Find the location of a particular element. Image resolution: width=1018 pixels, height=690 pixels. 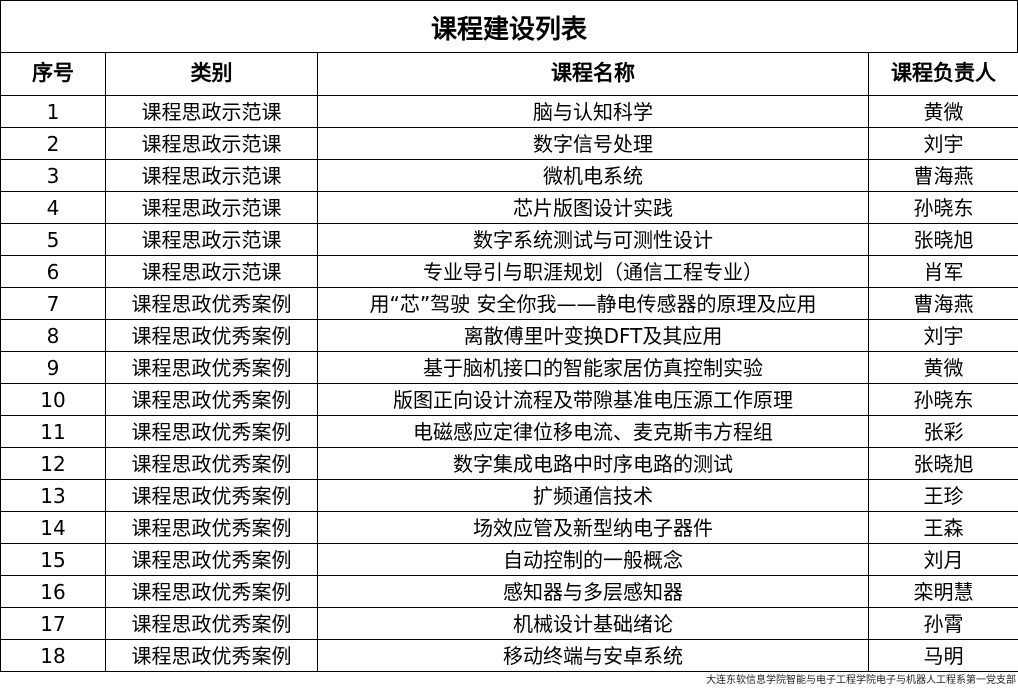

table-row: 17 课程思政优秀案例 机械设计基础绪论 孙霄 is located at coordinates (509, 623).